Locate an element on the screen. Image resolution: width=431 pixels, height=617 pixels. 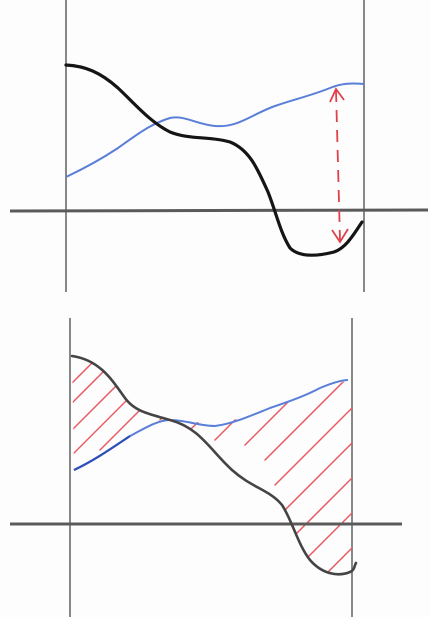
red-double-arrow is located at coordinates (339, 165).